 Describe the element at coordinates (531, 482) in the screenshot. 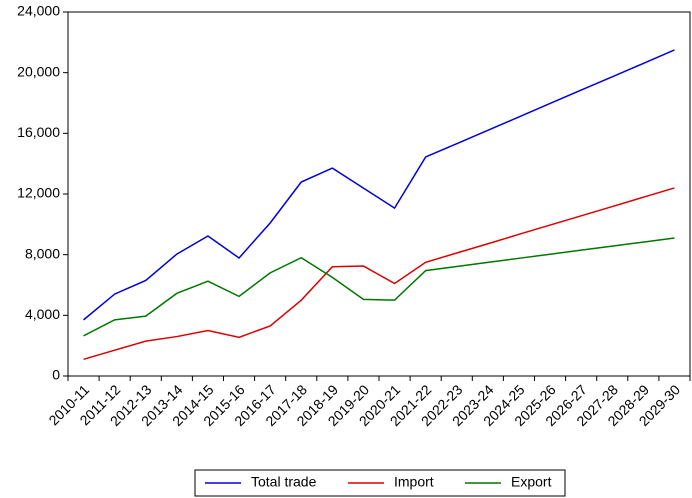

I see `legend-label: Export` at that location.